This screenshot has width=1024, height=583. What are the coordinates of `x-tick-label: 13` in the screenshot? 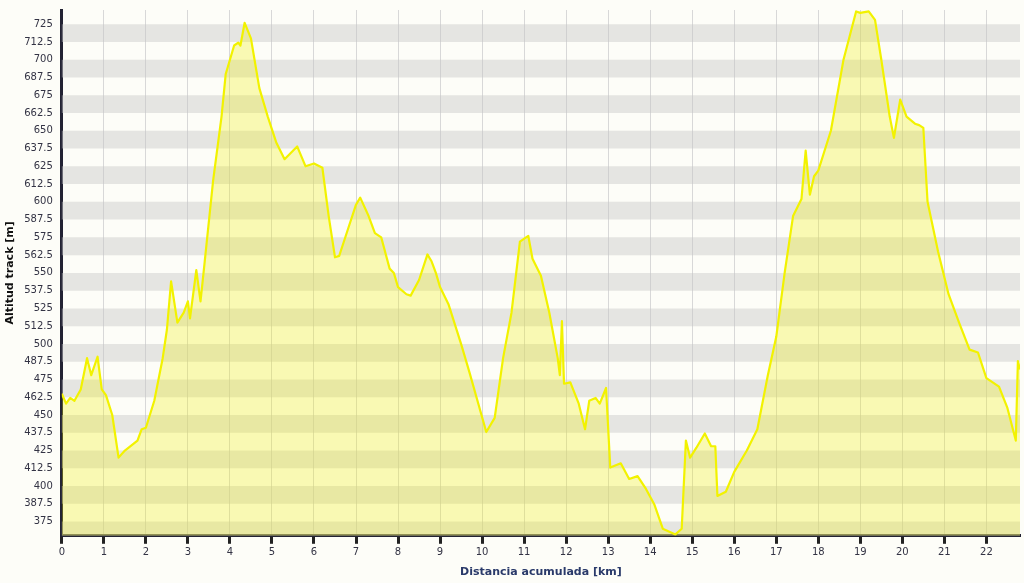 It's located at (608, 552).